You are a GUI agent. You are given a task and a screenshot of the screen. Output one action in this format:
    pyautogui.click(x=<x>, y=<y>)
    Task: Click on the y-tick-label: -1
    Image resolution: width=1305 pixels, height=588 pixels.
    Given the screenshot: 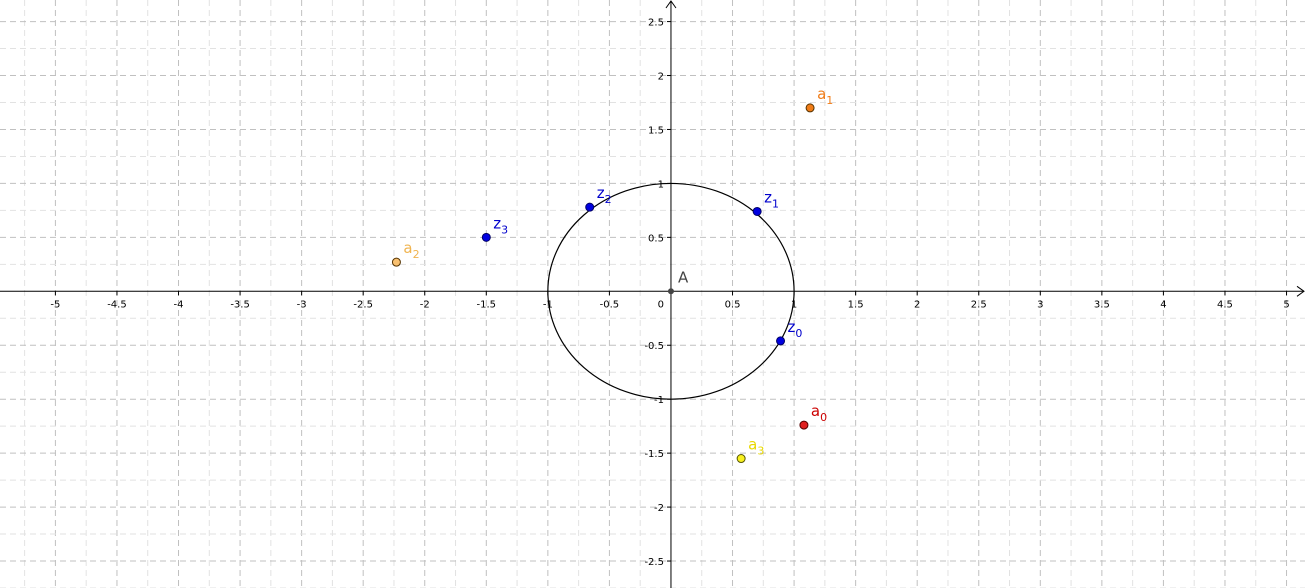 What is the action you would take?
    pyautogui.click(x=659, y=400)
    